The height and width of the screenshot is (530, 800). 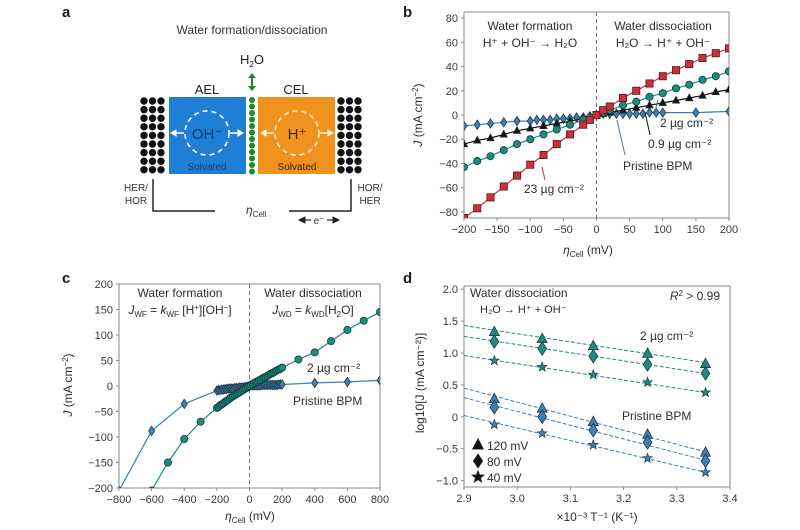 What do you see at coordinates (570, 499) in the screenshot?
I see `x-tick-label: 3.1` at bounding box center [570, 499].